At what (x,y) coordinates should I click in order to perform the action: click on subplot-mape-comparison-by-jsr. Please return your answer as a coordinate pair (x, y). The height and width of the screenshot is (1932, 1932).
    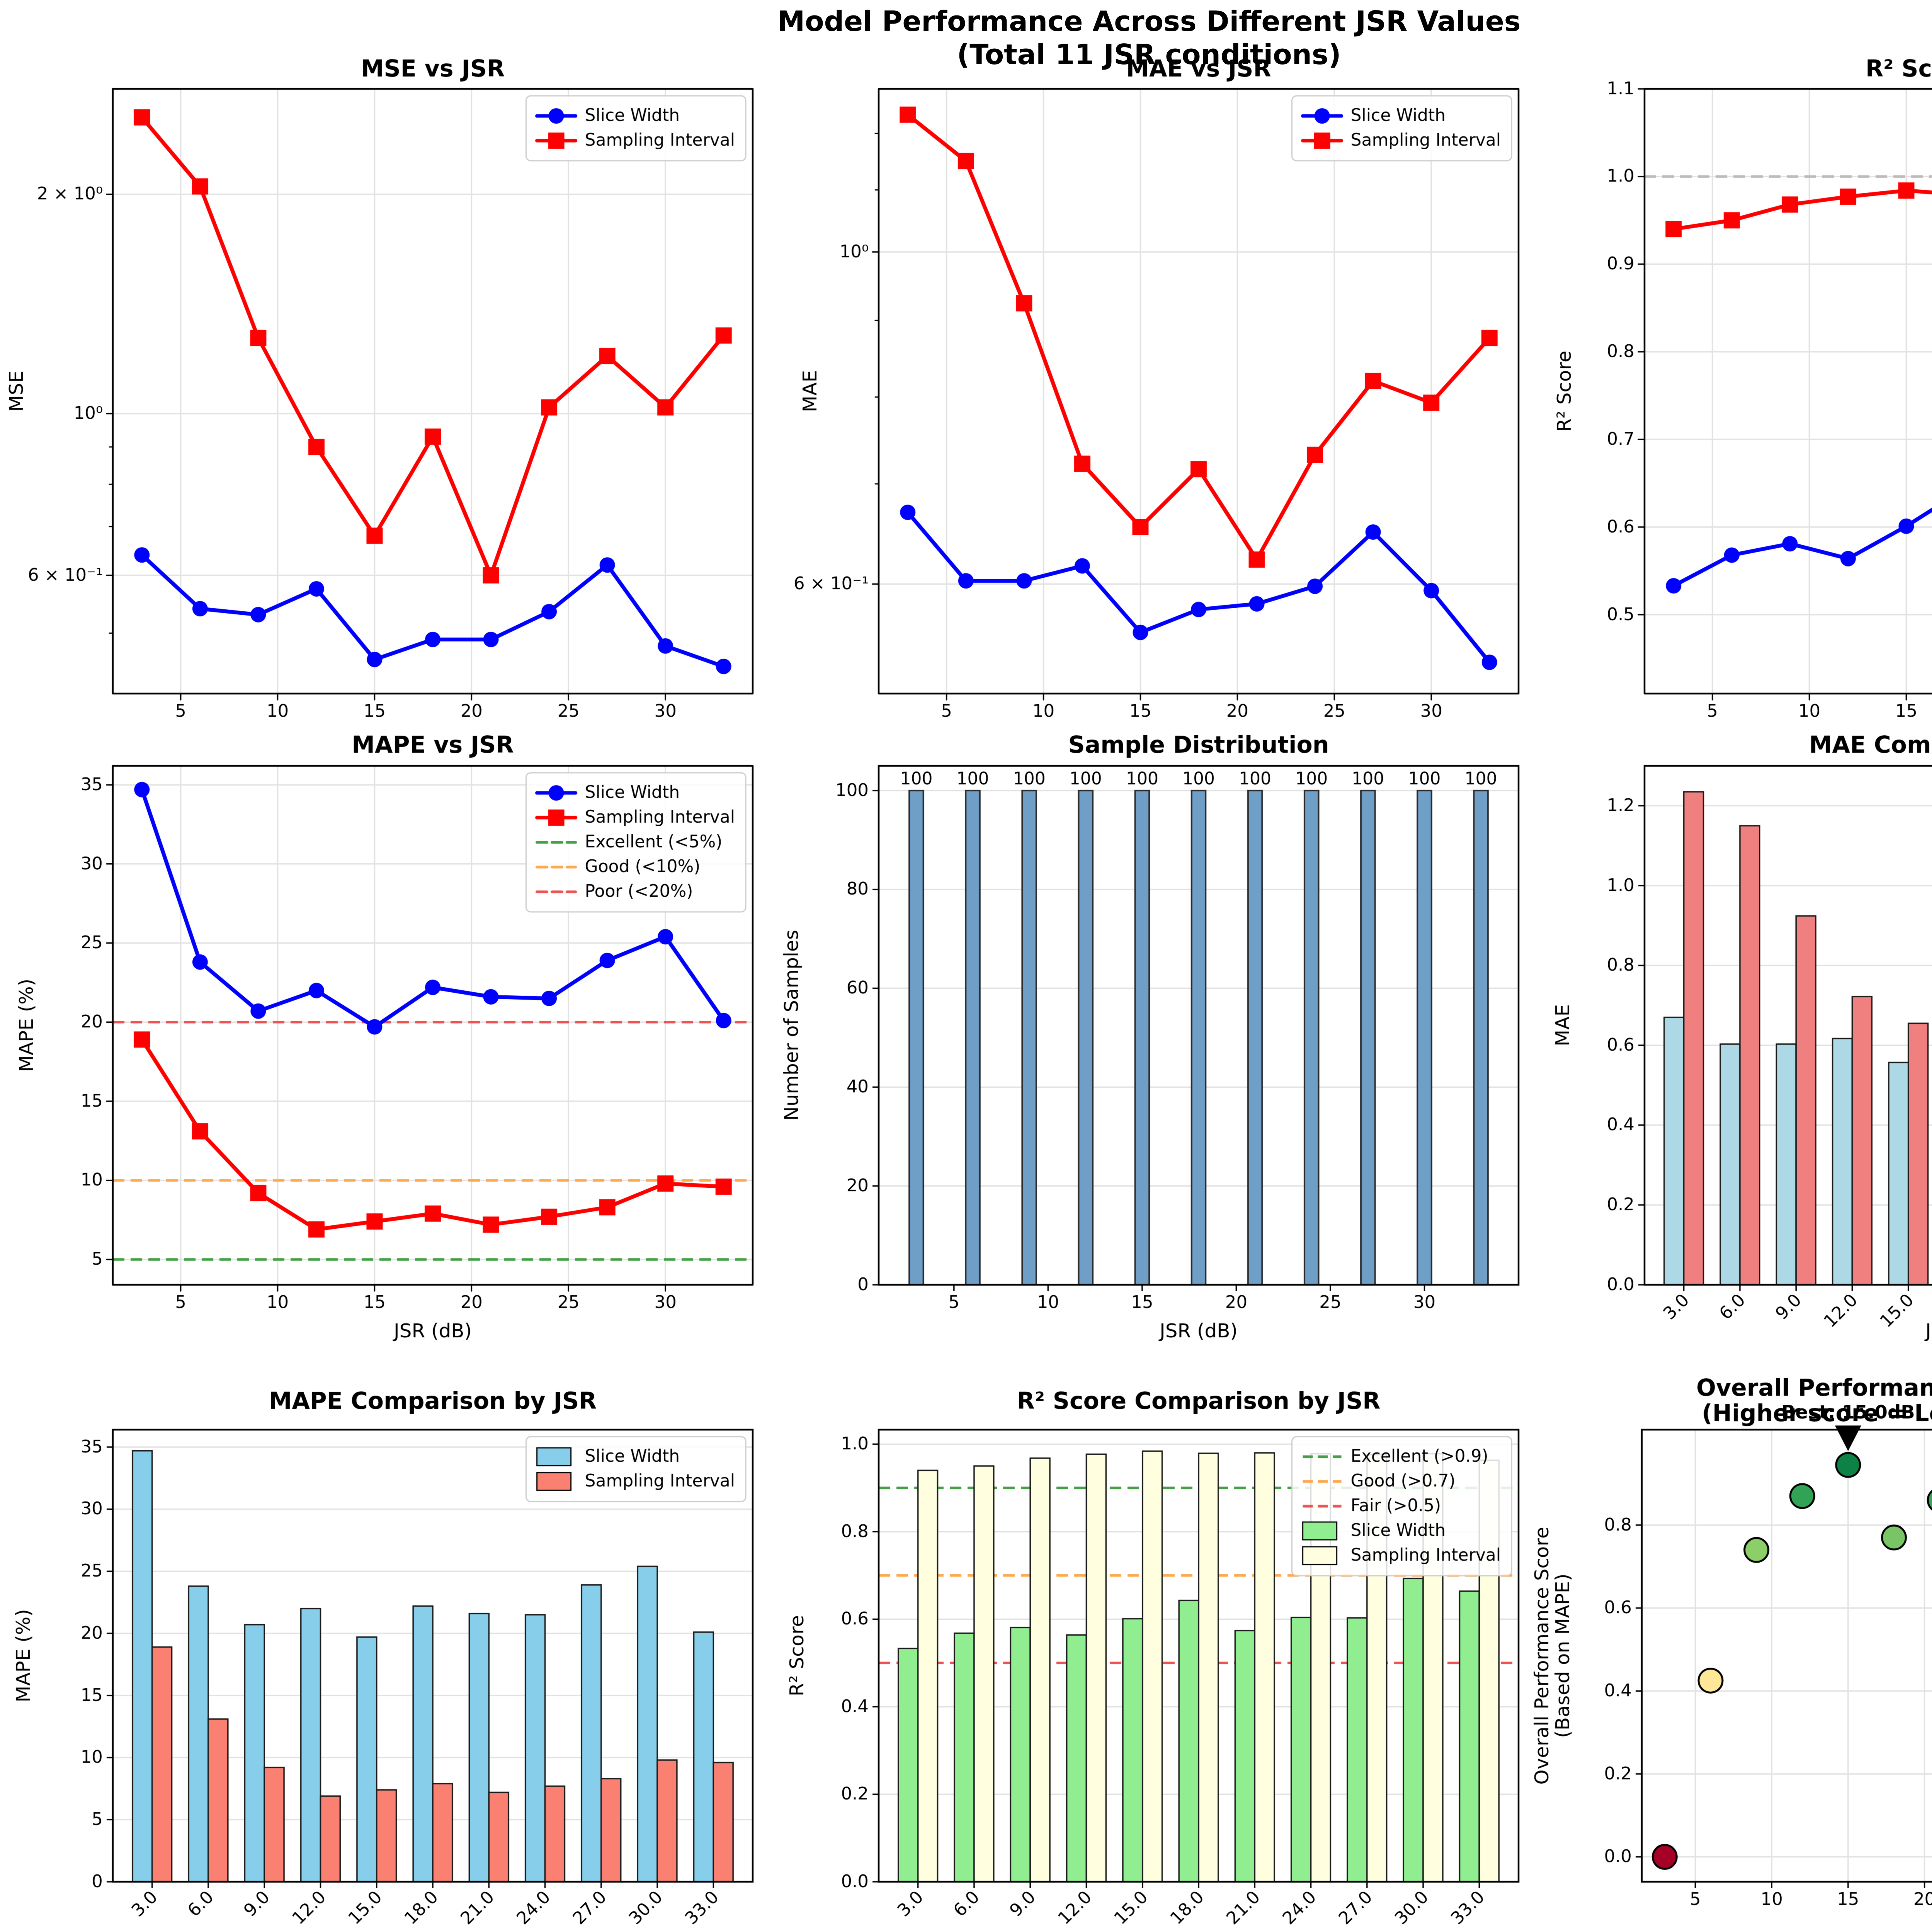
    Looking at the image, I should click on (383, 1654).